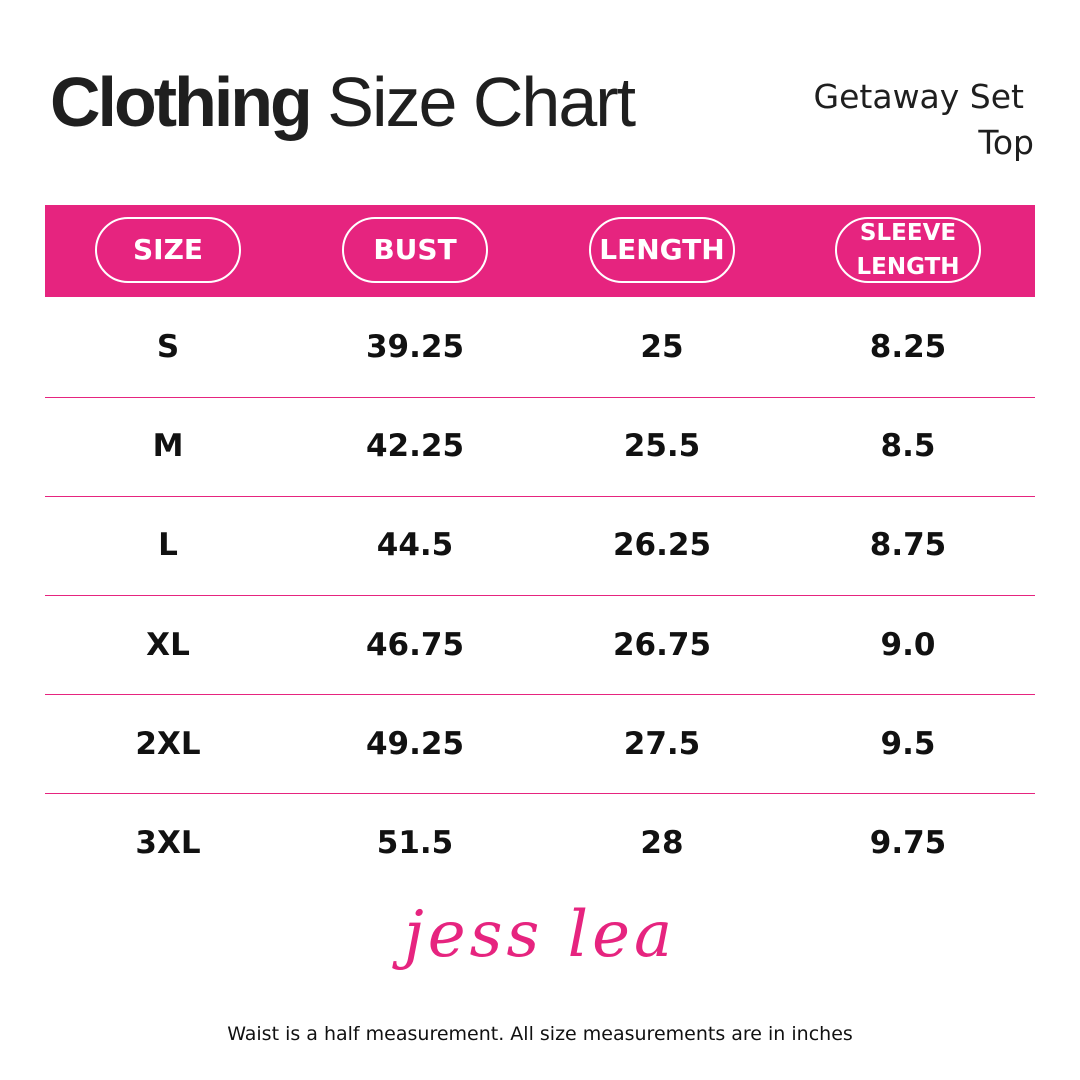 The height and width of the screenshot is (1080, 1080). What do you see at coordinates (908, 843) in the screenshot?
I see `table-cell: 9.75` at bounding box center [908, 843].